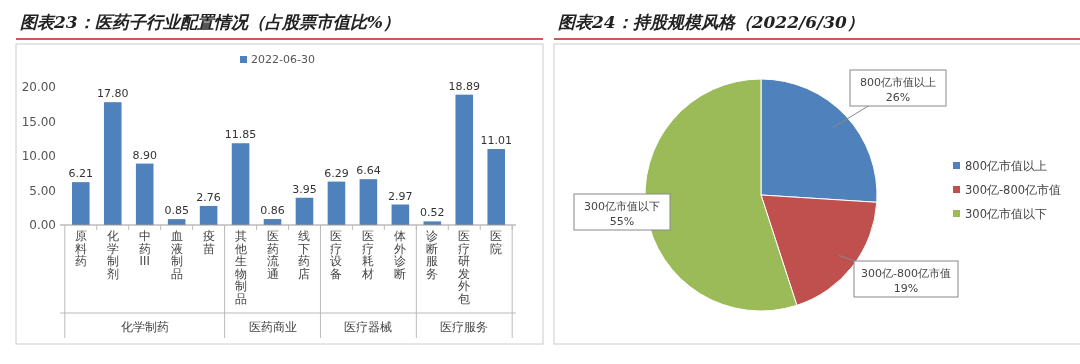 The width and height of the screenshot is (1080, 364). I want to click on text: 医疗器械, so click(368, 327).